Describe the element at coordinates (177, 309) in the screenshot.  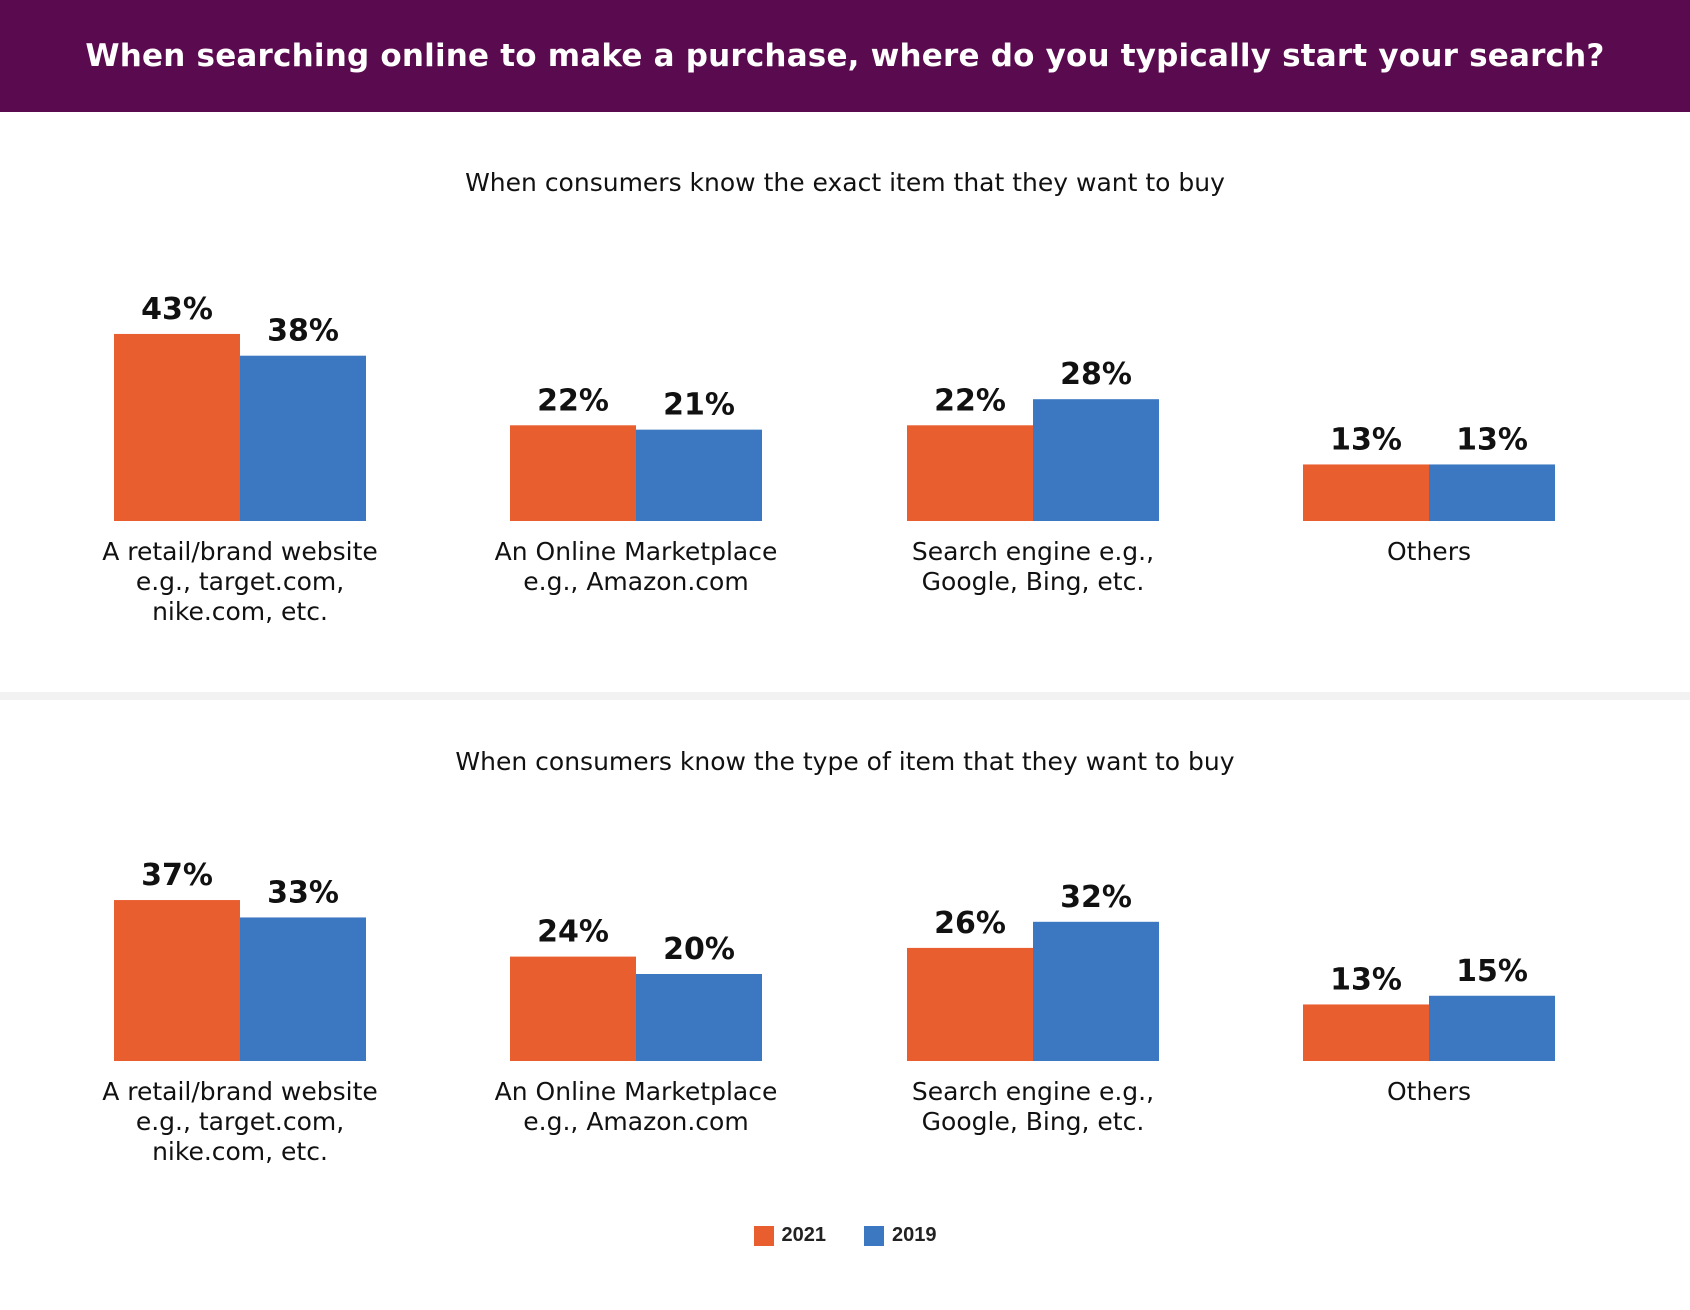
I see `data-label-2021-0: 43%` at that location.